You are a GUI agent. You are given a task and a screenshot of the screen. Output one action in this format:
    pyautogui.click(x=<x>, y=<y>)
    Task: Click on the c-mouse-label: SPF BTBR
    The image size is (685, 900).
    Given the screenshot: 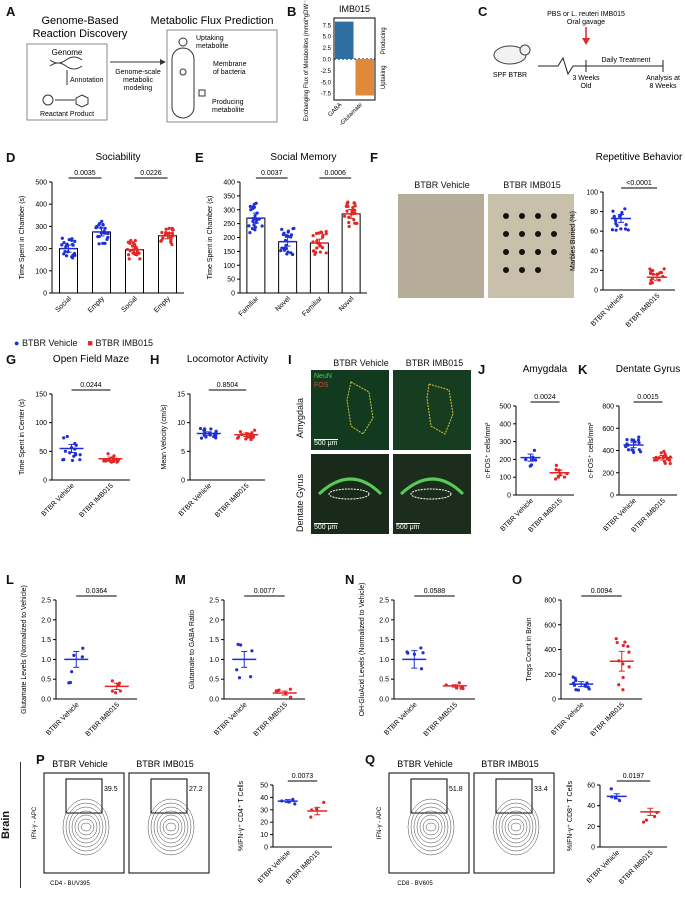 What is the action you would take?
    pyautogui.click(x=510, y=75)
    